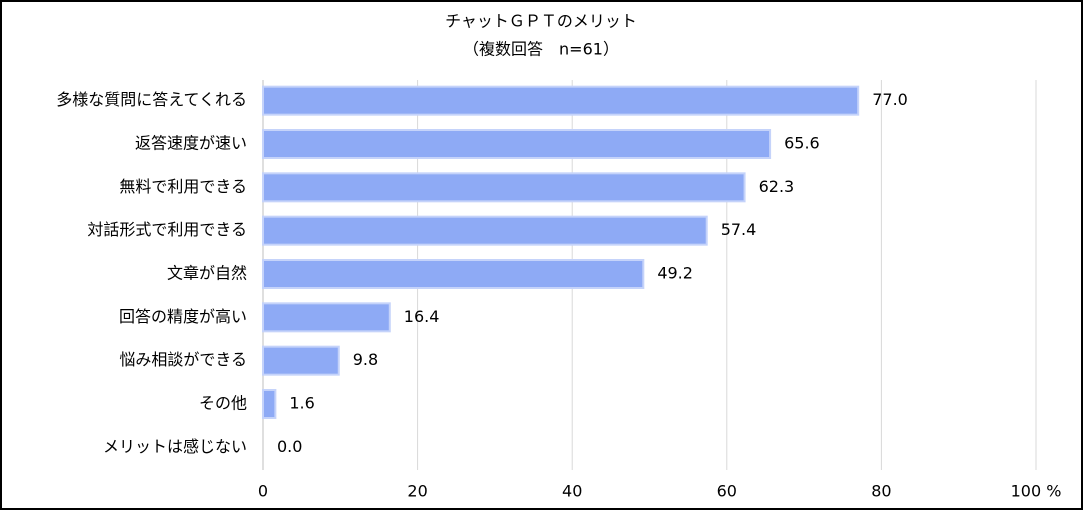 The height and width of the screenshot is (514, 1083). Describe the element at coordinates (727, 491) in the screenshot. I see `x-tick-label: 60` at that location.